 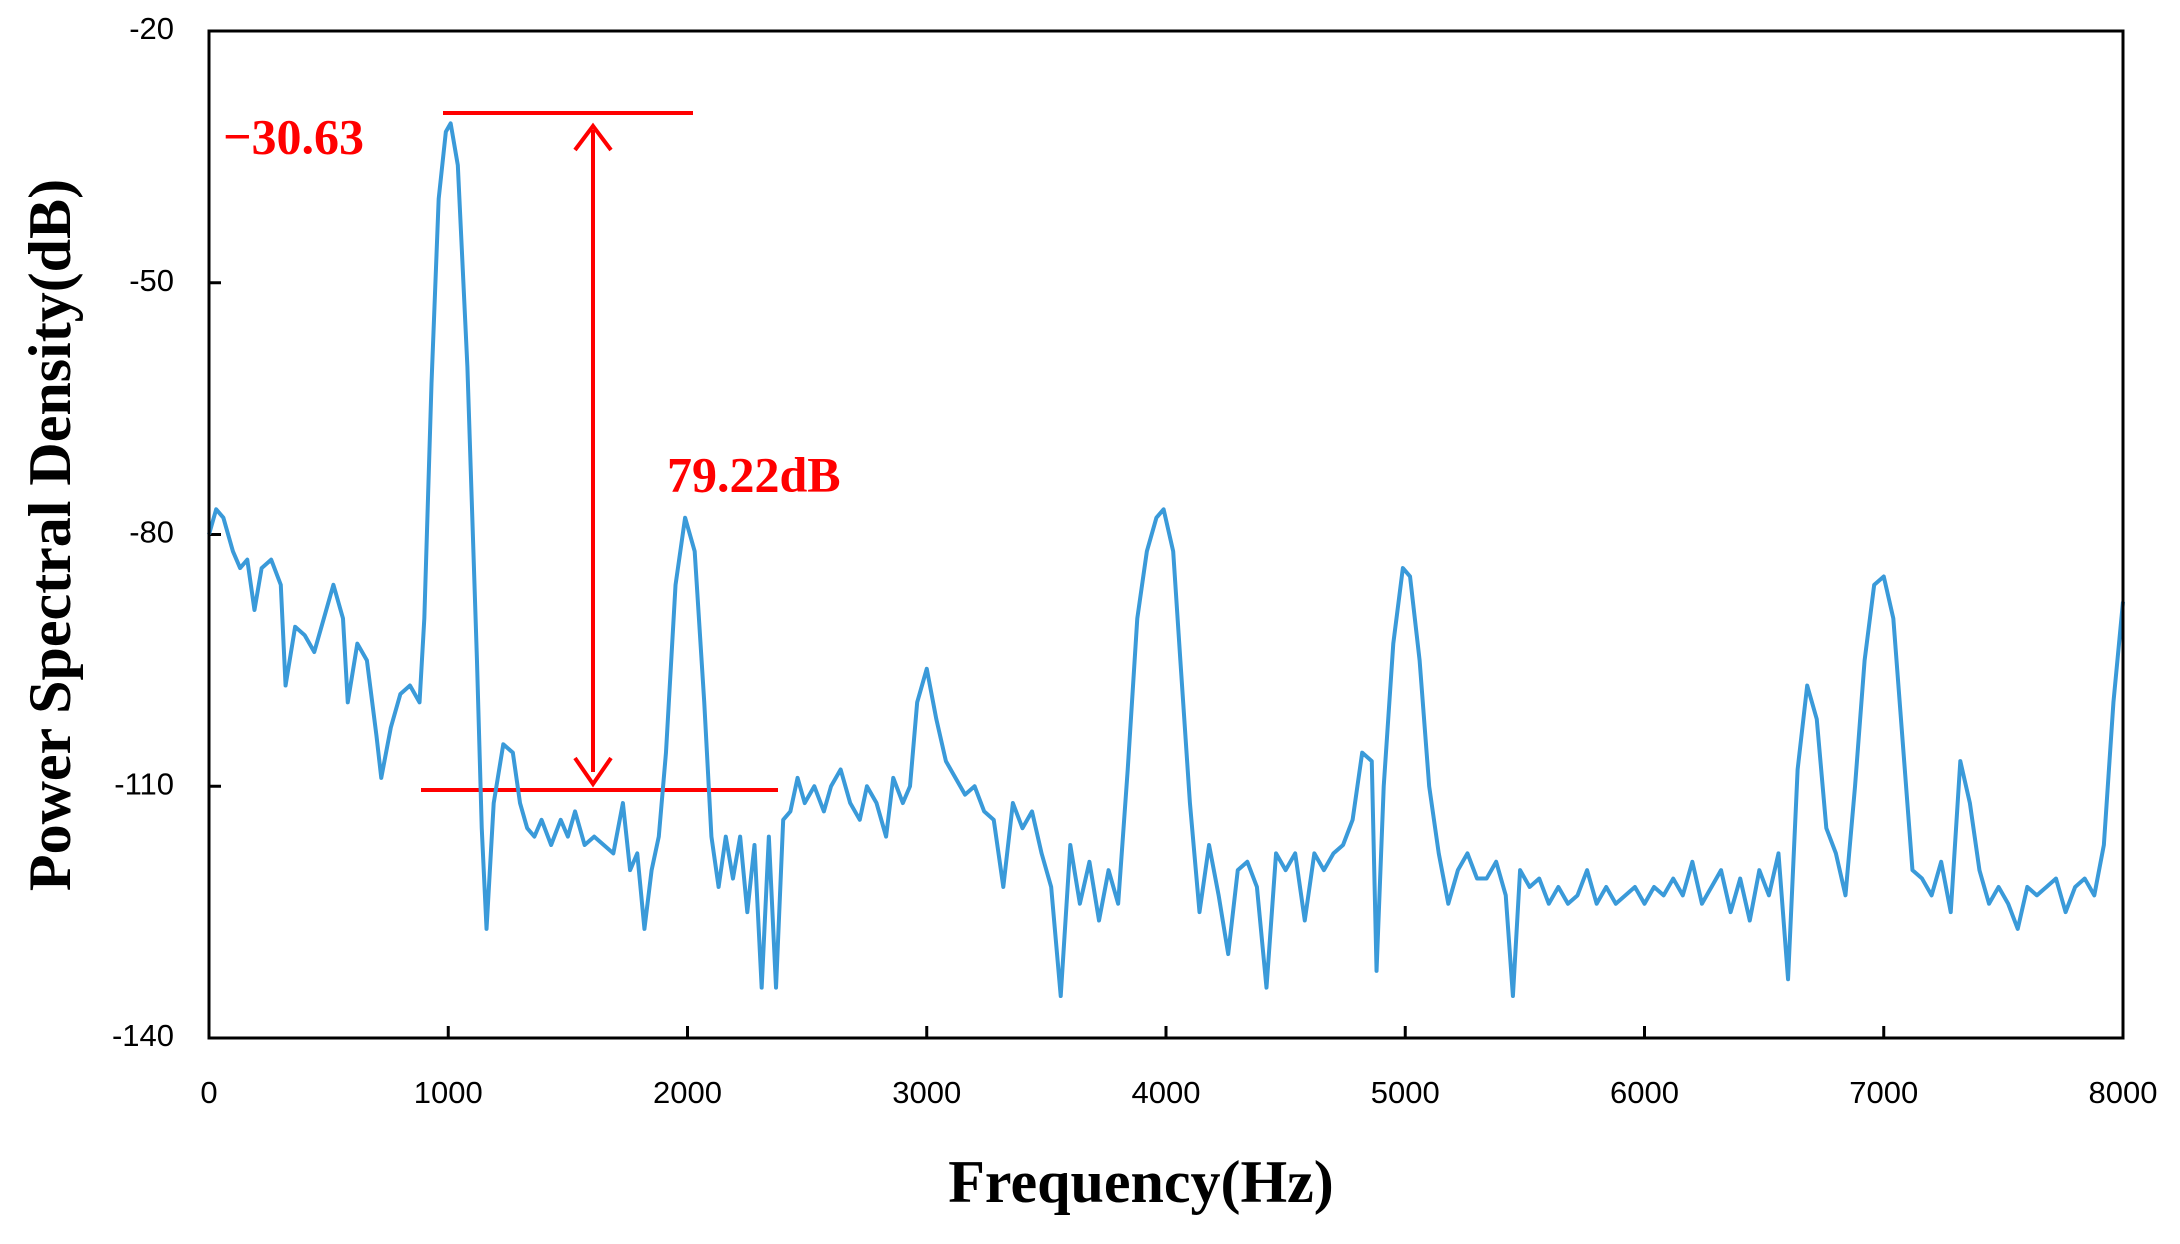 I want to click on x-tick-label: 4000, so click(x=1166, y=1092).